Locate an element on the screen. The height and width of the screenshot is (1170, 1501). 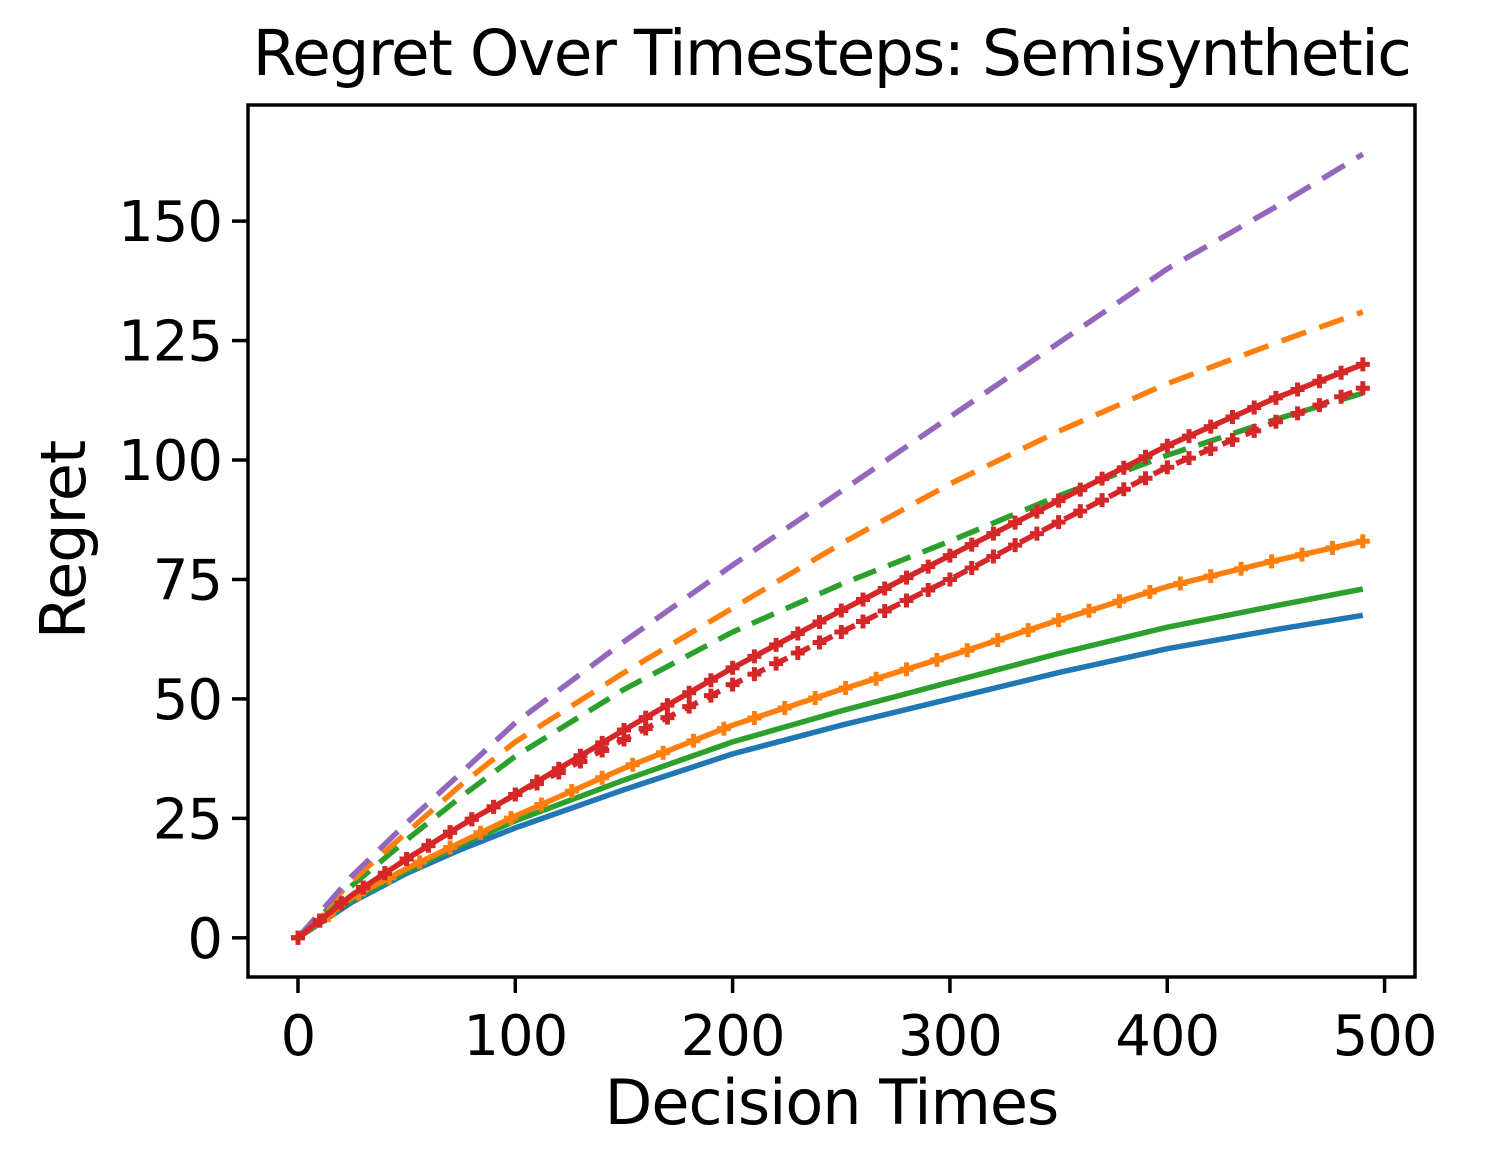
y-tick-label: 0 is located at coordinates (204, 939).